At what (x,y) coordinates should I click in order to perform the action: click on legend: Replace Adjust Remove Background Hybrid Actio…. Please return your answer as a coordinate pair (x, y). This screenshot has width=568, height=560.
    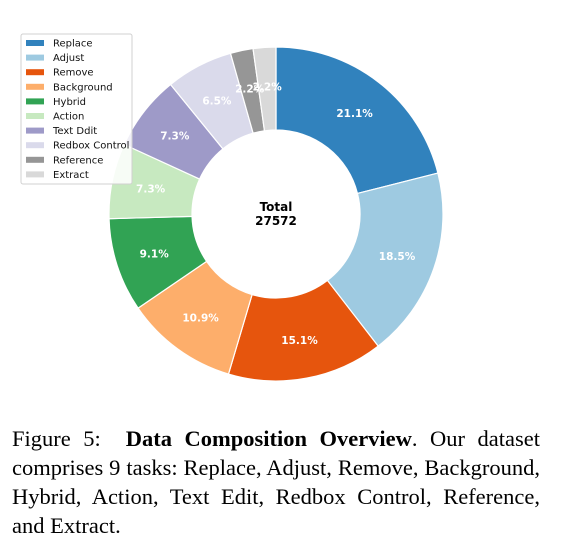
    Looking at the image, I should click on (76, 109).